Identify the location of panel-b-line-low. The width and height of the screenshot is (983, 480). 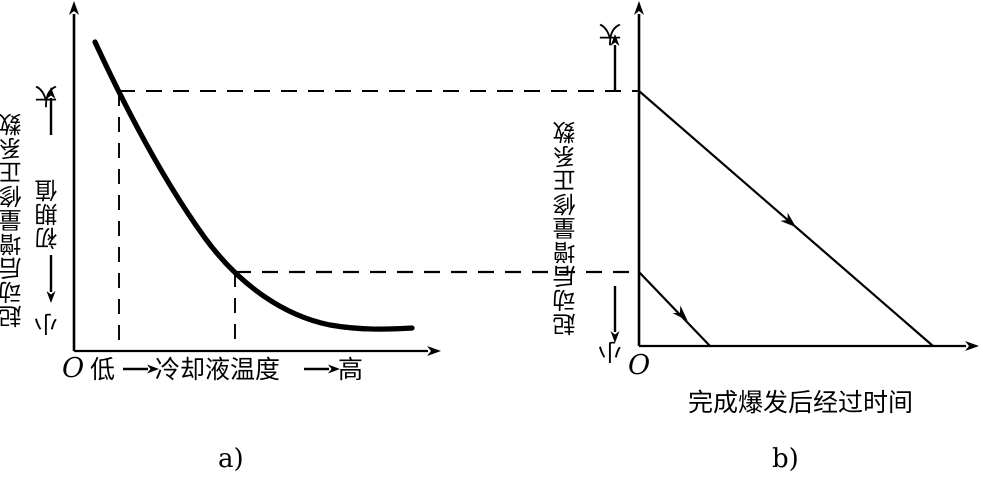
(674, 309).